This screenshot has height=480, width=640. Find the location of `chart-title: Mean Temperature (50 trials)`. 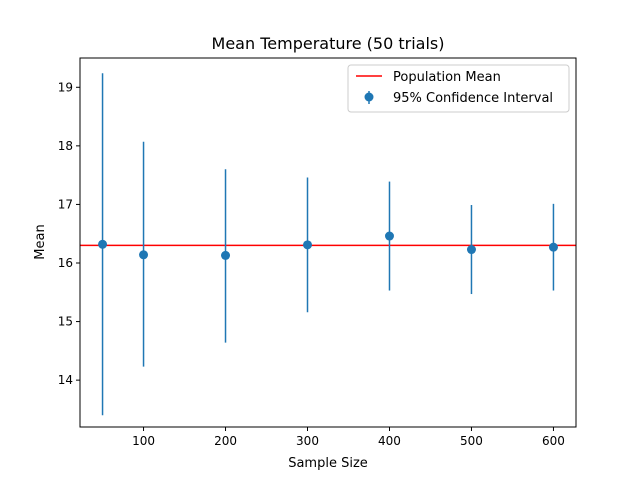

chart-title: Mean Temperature (50 trials) is located at coordinates (328, 43).